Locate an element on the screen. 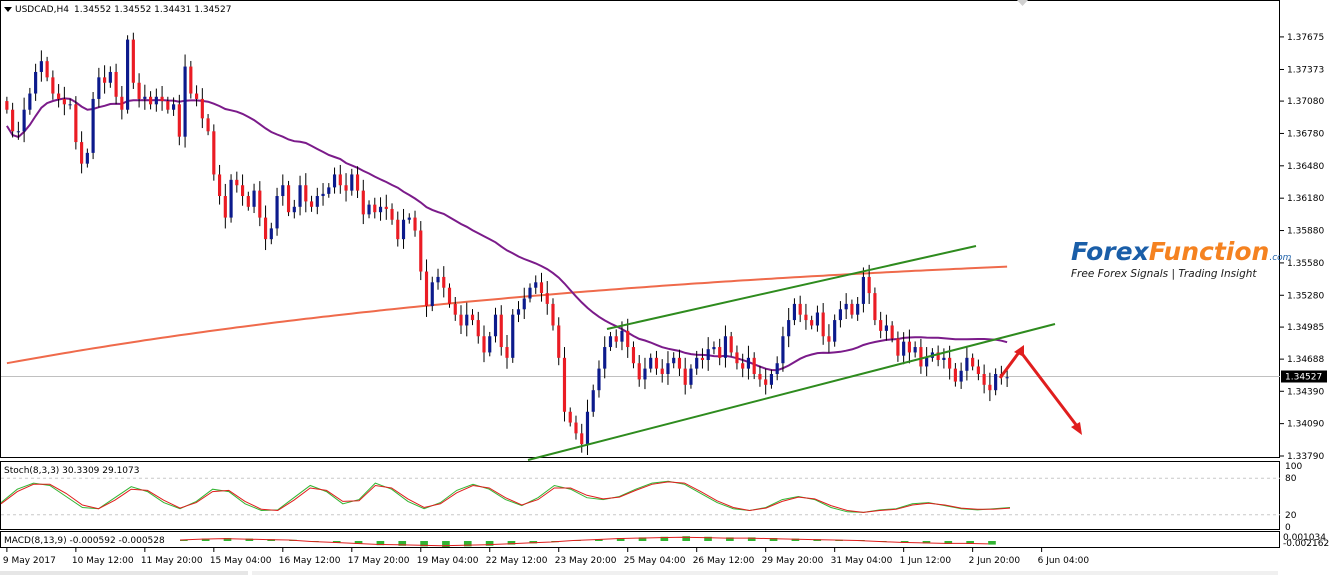  stoch-tick-label: 100 is located at coordinates (1293, 467).